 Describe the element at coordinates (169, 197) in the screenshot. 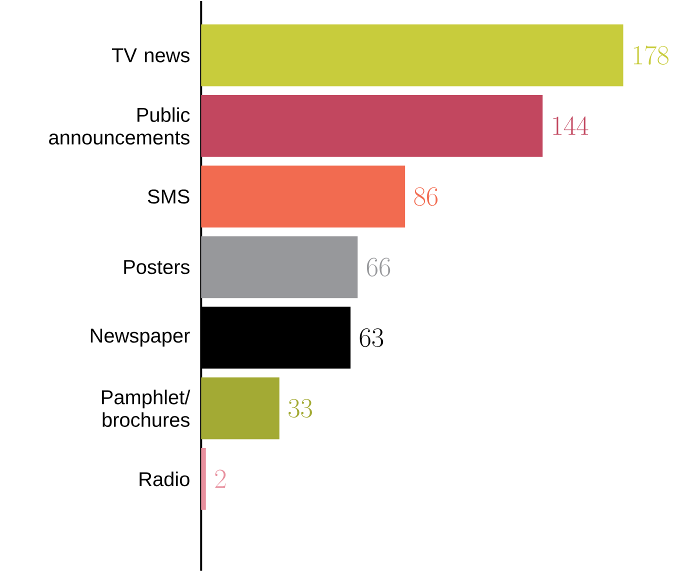

I see `y-tick-label: SMS` at that location.